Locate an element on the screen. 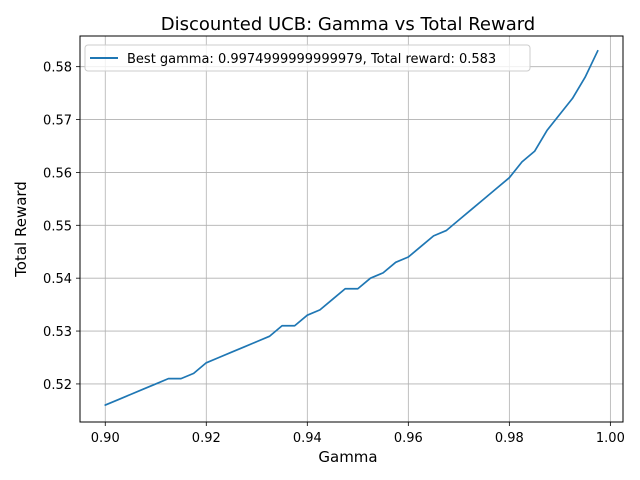 The height and width of the screenshot is (480, 640). y-tick-label: 0.58 is located at coordinates (57, 68).